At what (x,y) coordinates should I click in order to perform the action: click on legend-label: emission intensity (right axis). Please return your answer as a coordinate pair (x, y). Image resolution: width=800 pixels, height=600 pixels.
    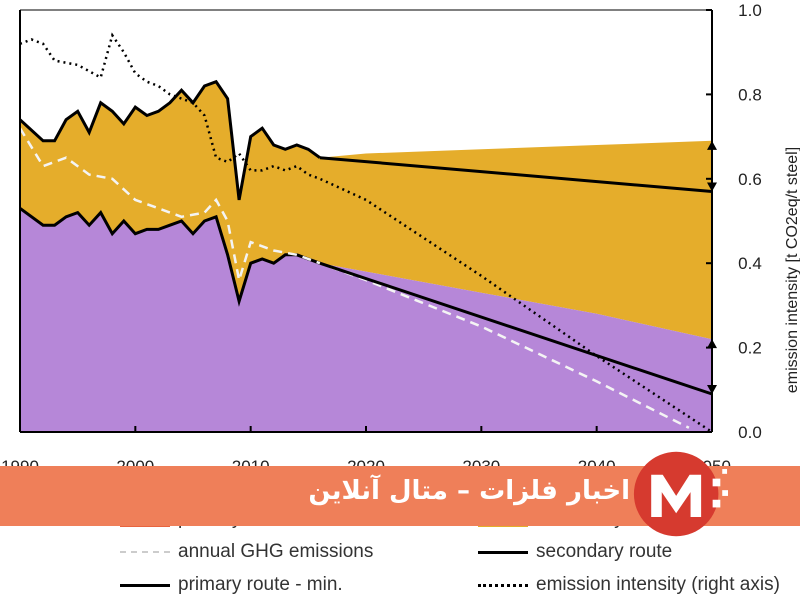
    Looking at the image, I should click on (658, 584).